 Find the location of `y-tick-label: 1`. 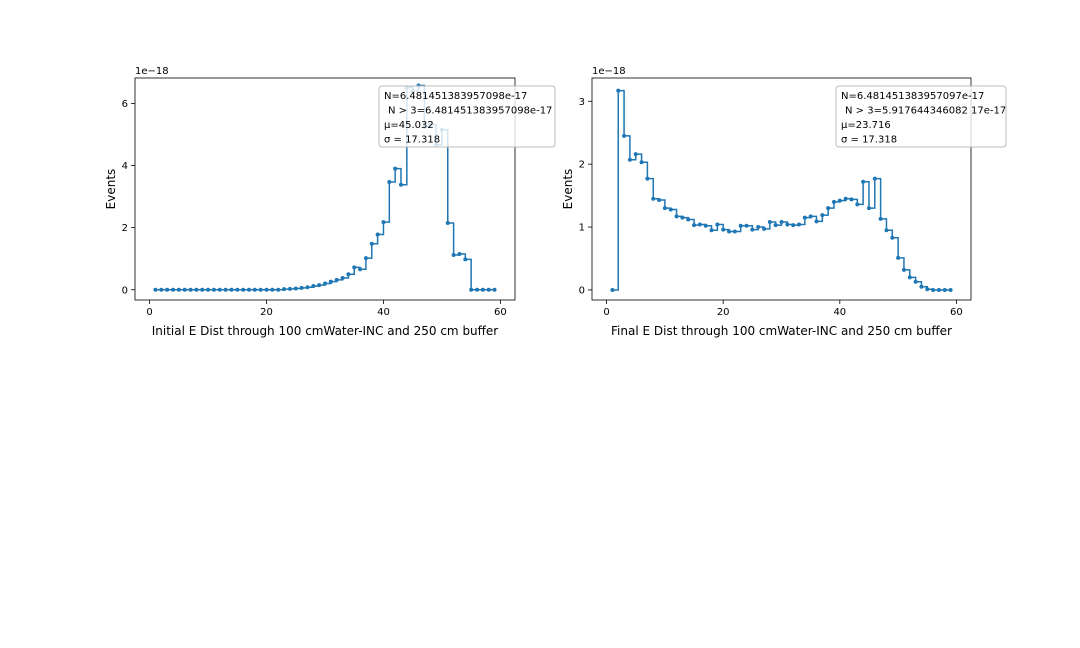

y-tick-label: 1 is located at coordinates (582, 228).